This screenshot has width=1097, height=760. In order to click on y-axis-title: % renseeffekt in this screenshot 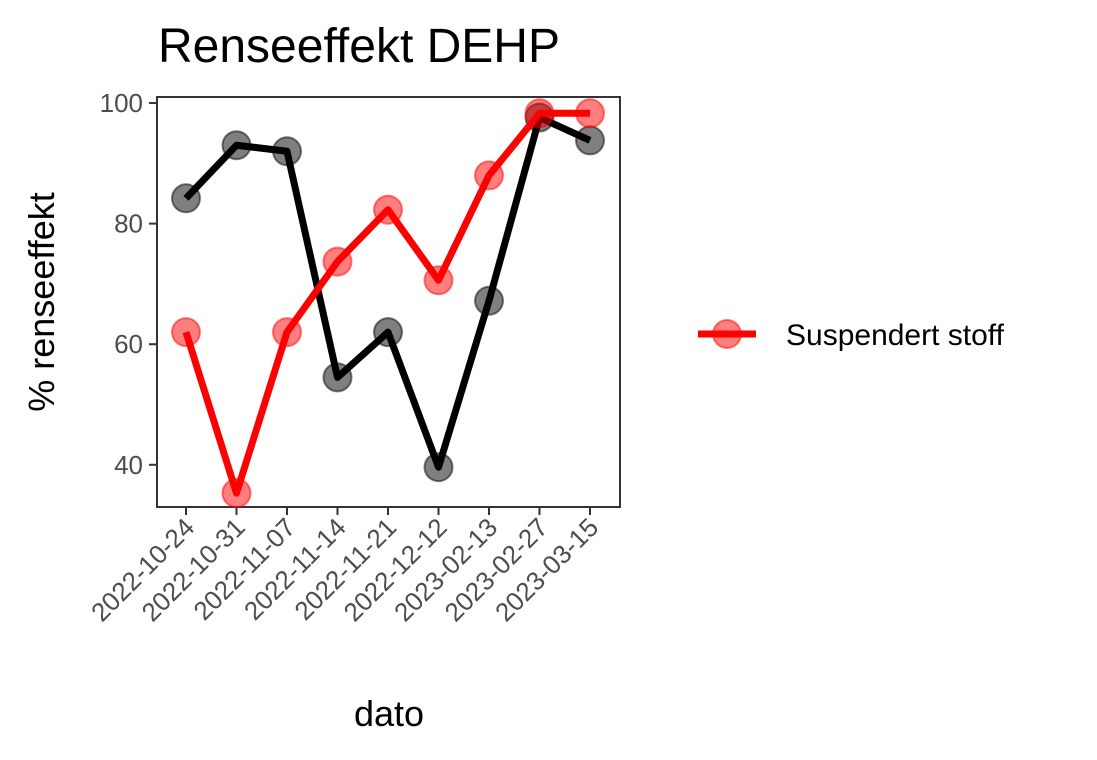, I will do `click(41, 301)`.